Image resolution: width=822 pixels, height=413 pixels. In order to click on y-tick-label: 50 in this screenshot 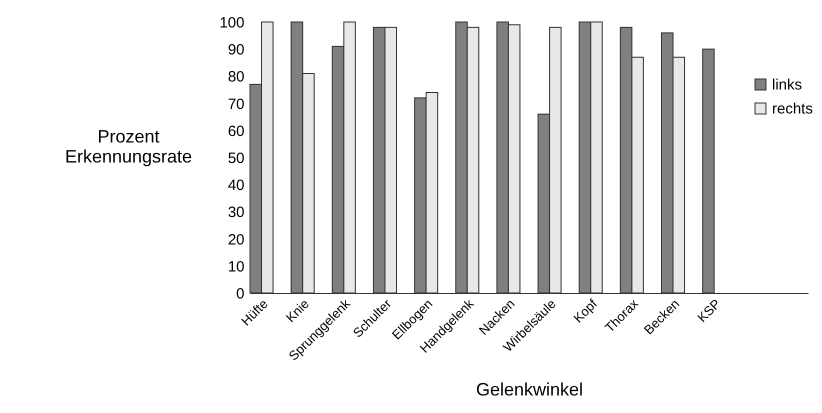, I will do `click(236, 158)`.